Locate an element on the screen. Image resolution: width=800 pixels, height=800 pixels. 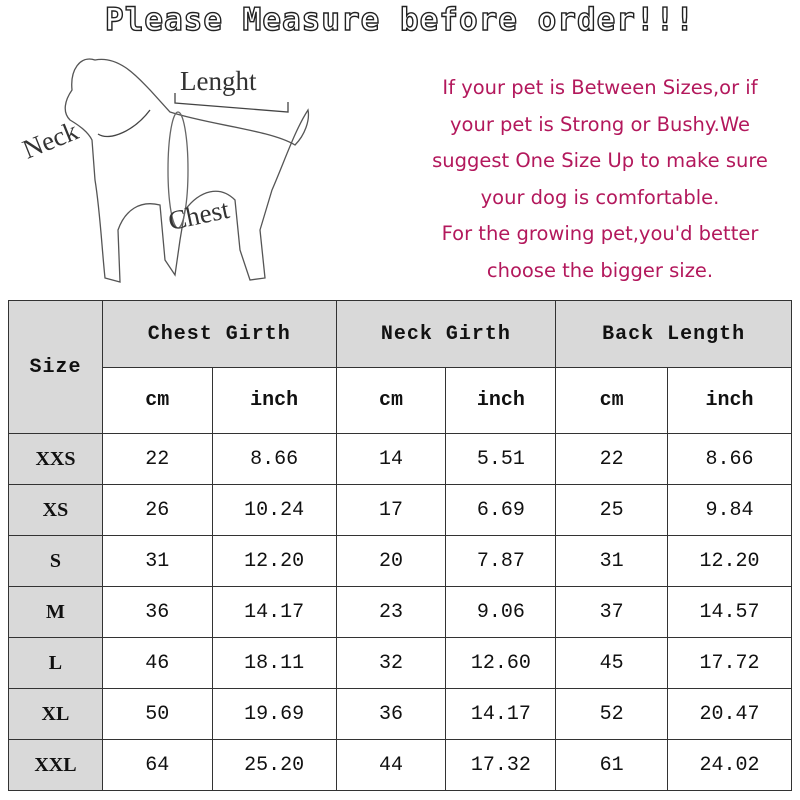
advice-line: your pet is Strong or Bushy.We is located at coordinates (599, 124).